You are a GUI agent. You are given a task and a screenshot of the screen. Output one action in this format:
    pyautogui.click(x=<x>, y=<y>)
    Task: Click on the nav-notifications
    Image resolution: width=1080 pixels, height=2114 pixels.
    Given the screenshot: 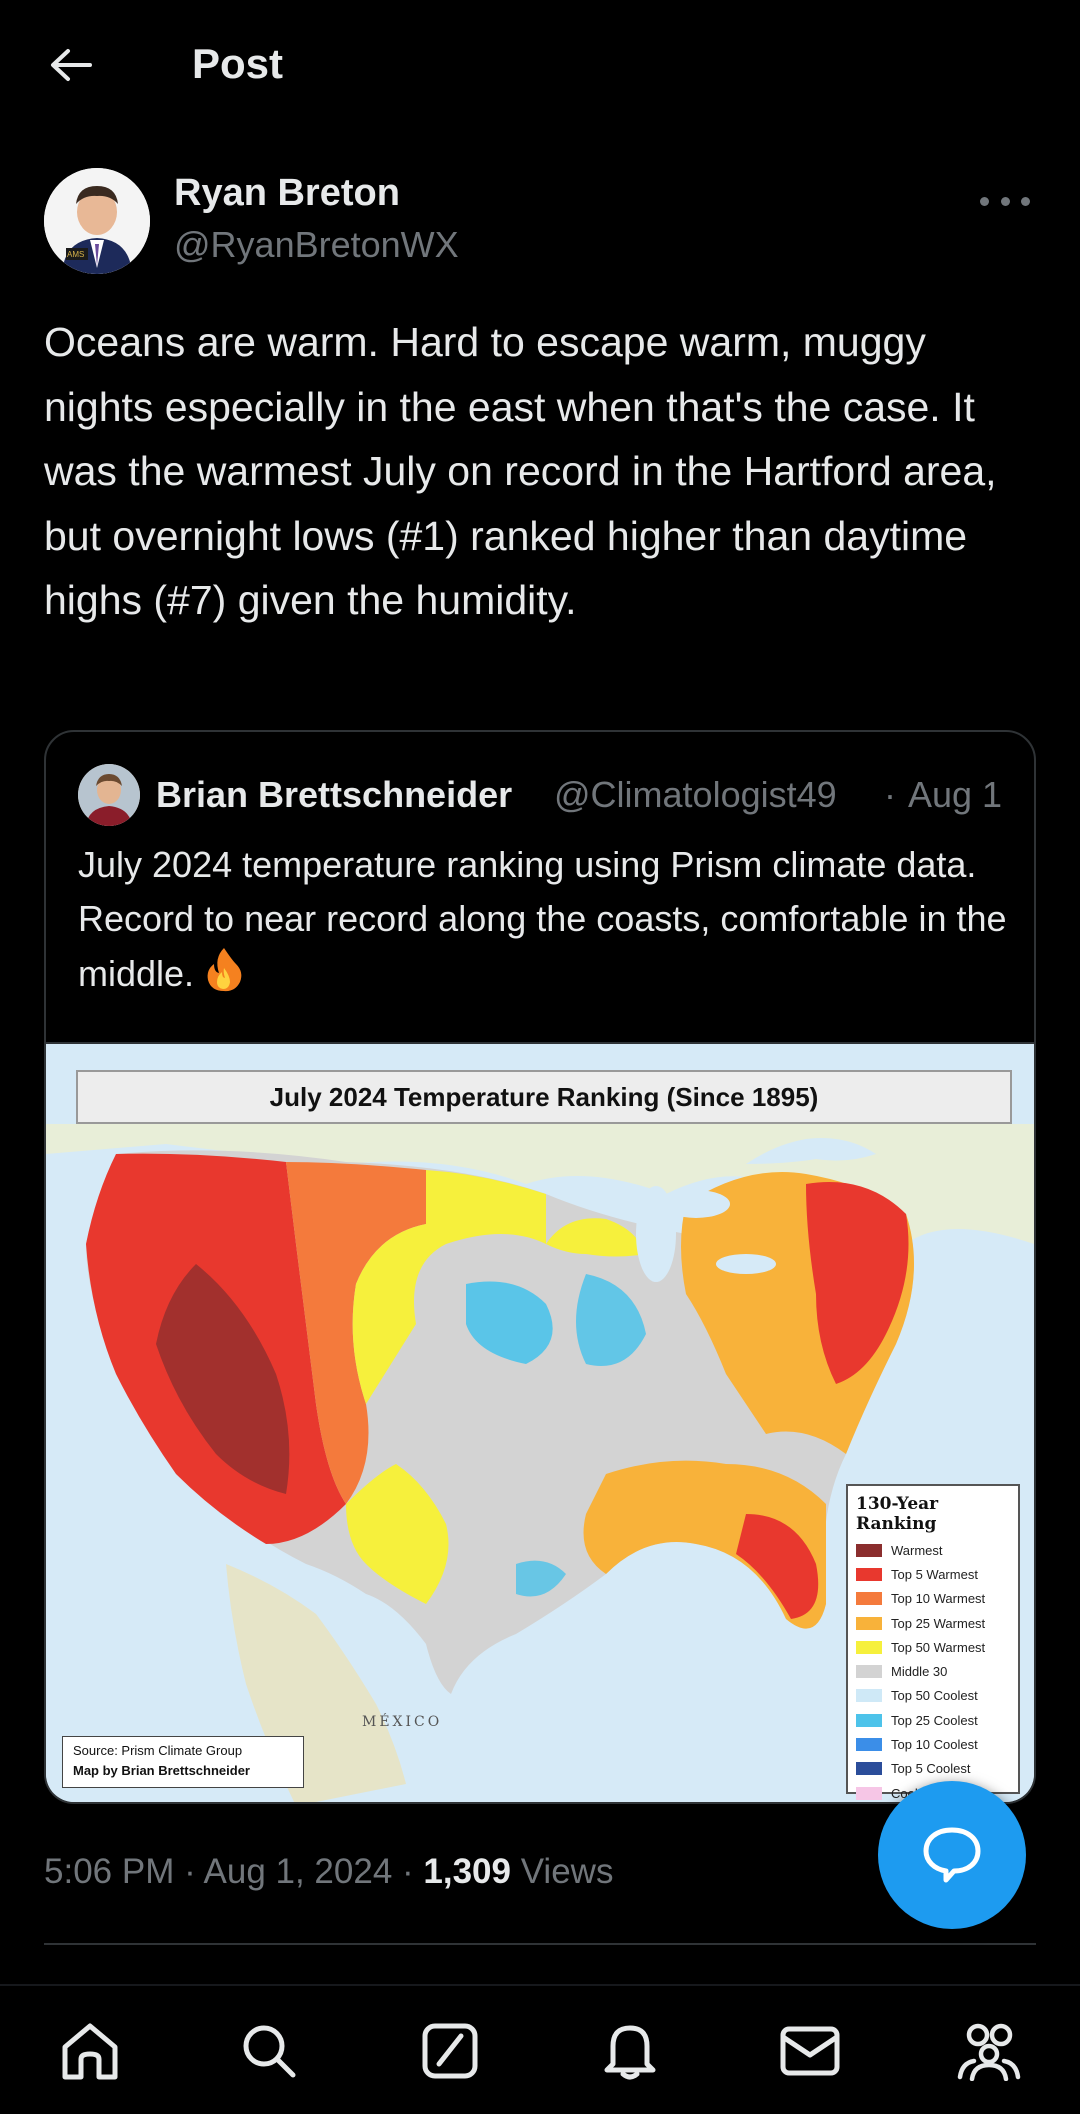 What is the action you would take?
    pyautogui.click(x=630, y=2051)
    